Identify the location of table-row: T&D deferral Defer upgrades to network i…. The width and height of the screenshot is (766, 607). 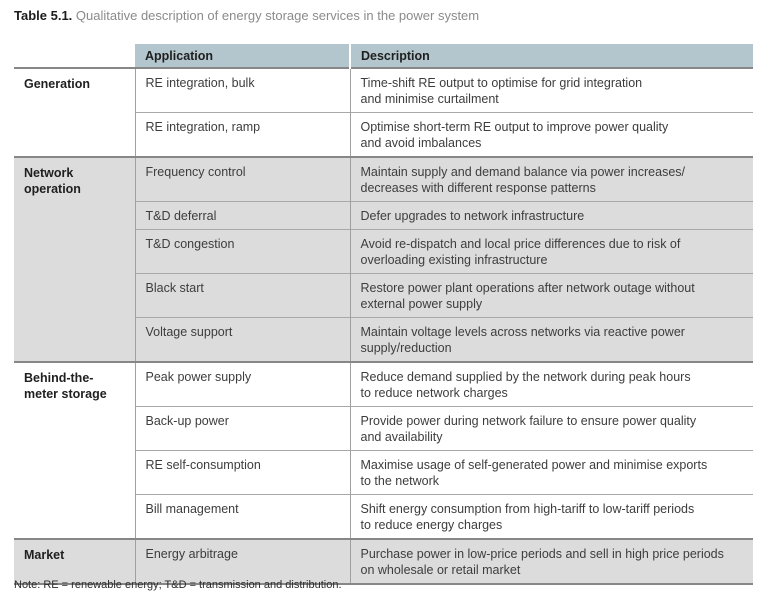
(383, 215).